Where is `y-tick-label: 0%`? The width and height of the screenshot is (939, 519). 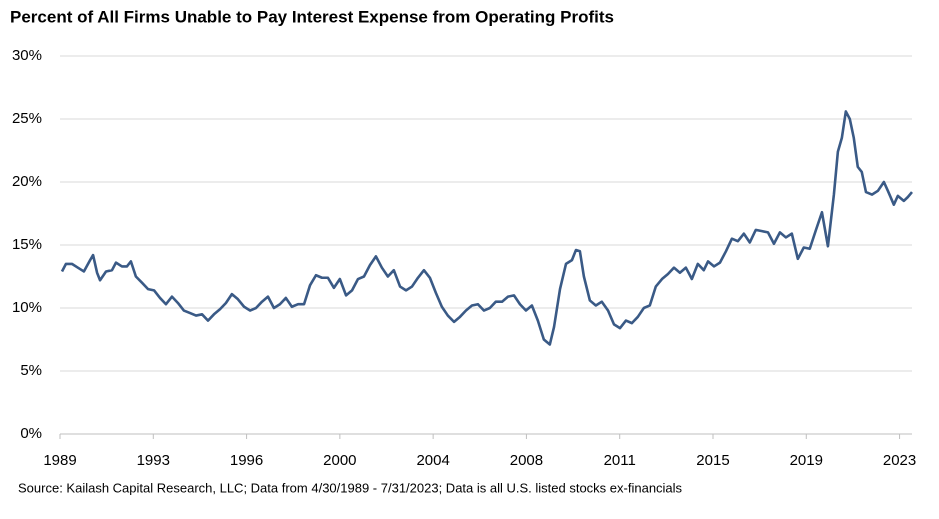 y-tick-label: 0% is located at coordinates (31, 433).